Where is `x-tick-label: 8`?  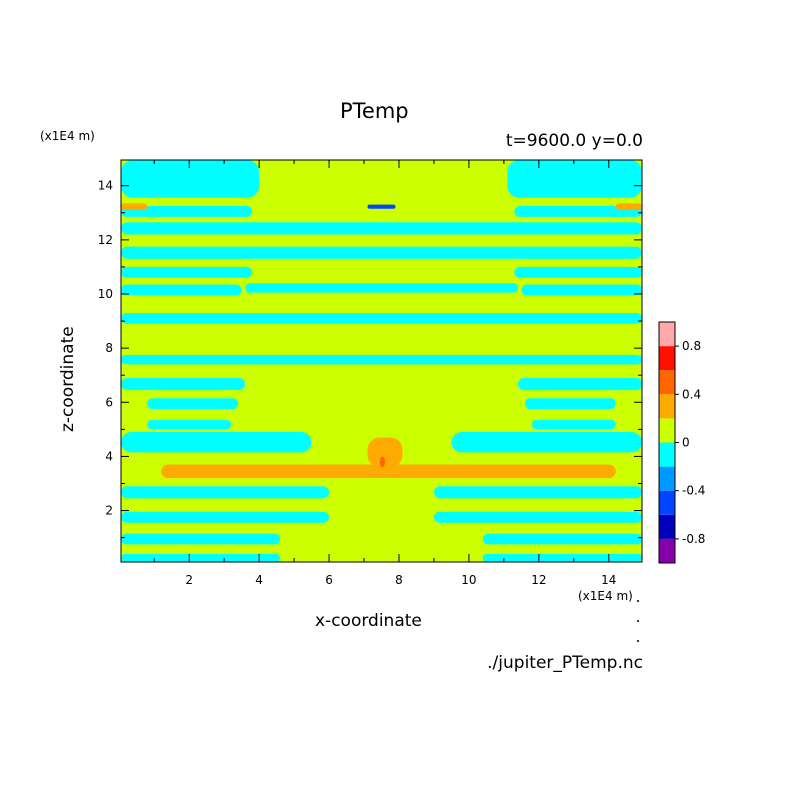
x-tick-label: 8 is located at coordinates (399, 580).